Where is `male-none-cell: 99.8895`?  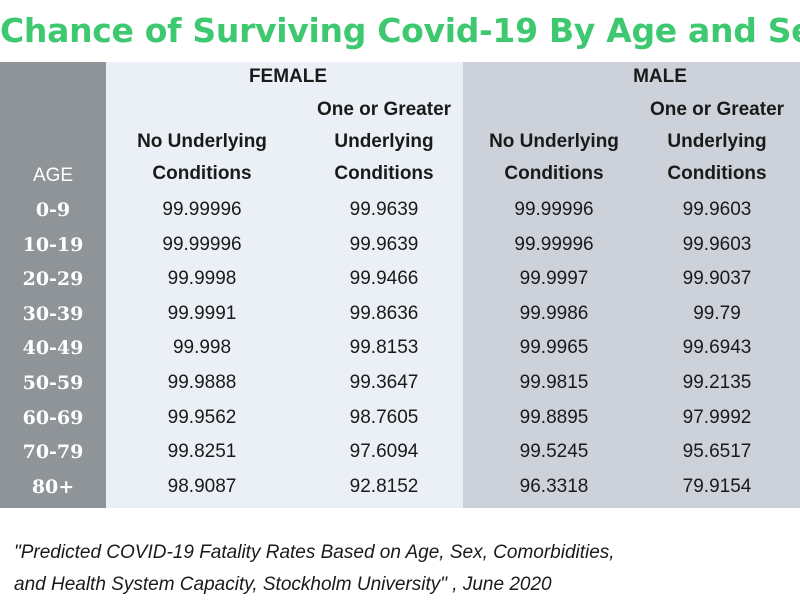
male-none-cell: 99.8895 is located at coordinates (554, 417).